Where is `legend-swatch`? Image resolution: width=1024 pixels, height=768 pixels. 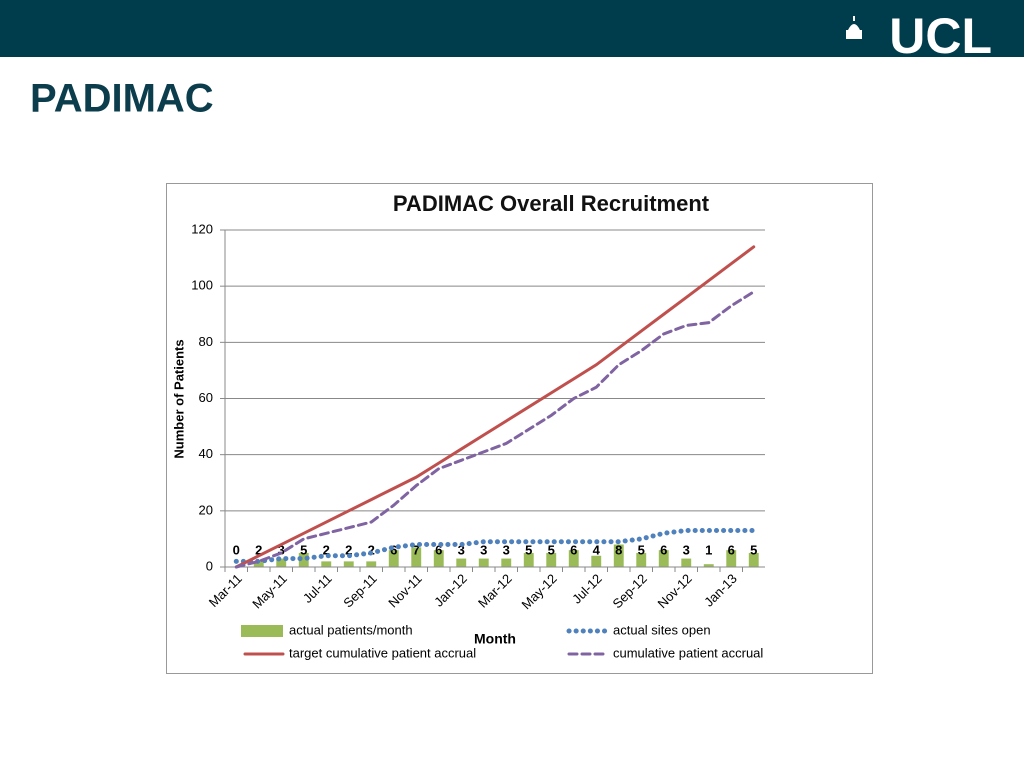 legend-swatch is located at coordinates (262, 631).